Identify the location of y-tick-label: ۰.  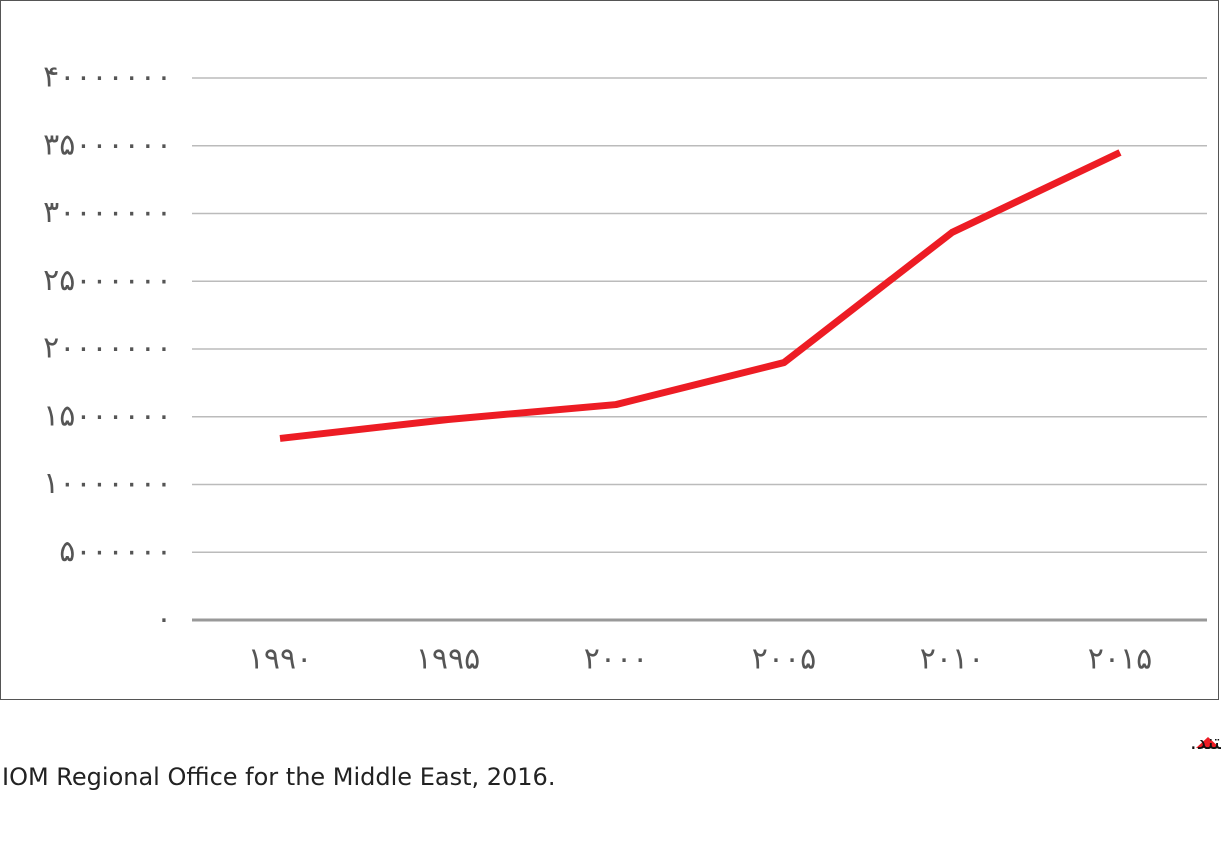
(164, 619).